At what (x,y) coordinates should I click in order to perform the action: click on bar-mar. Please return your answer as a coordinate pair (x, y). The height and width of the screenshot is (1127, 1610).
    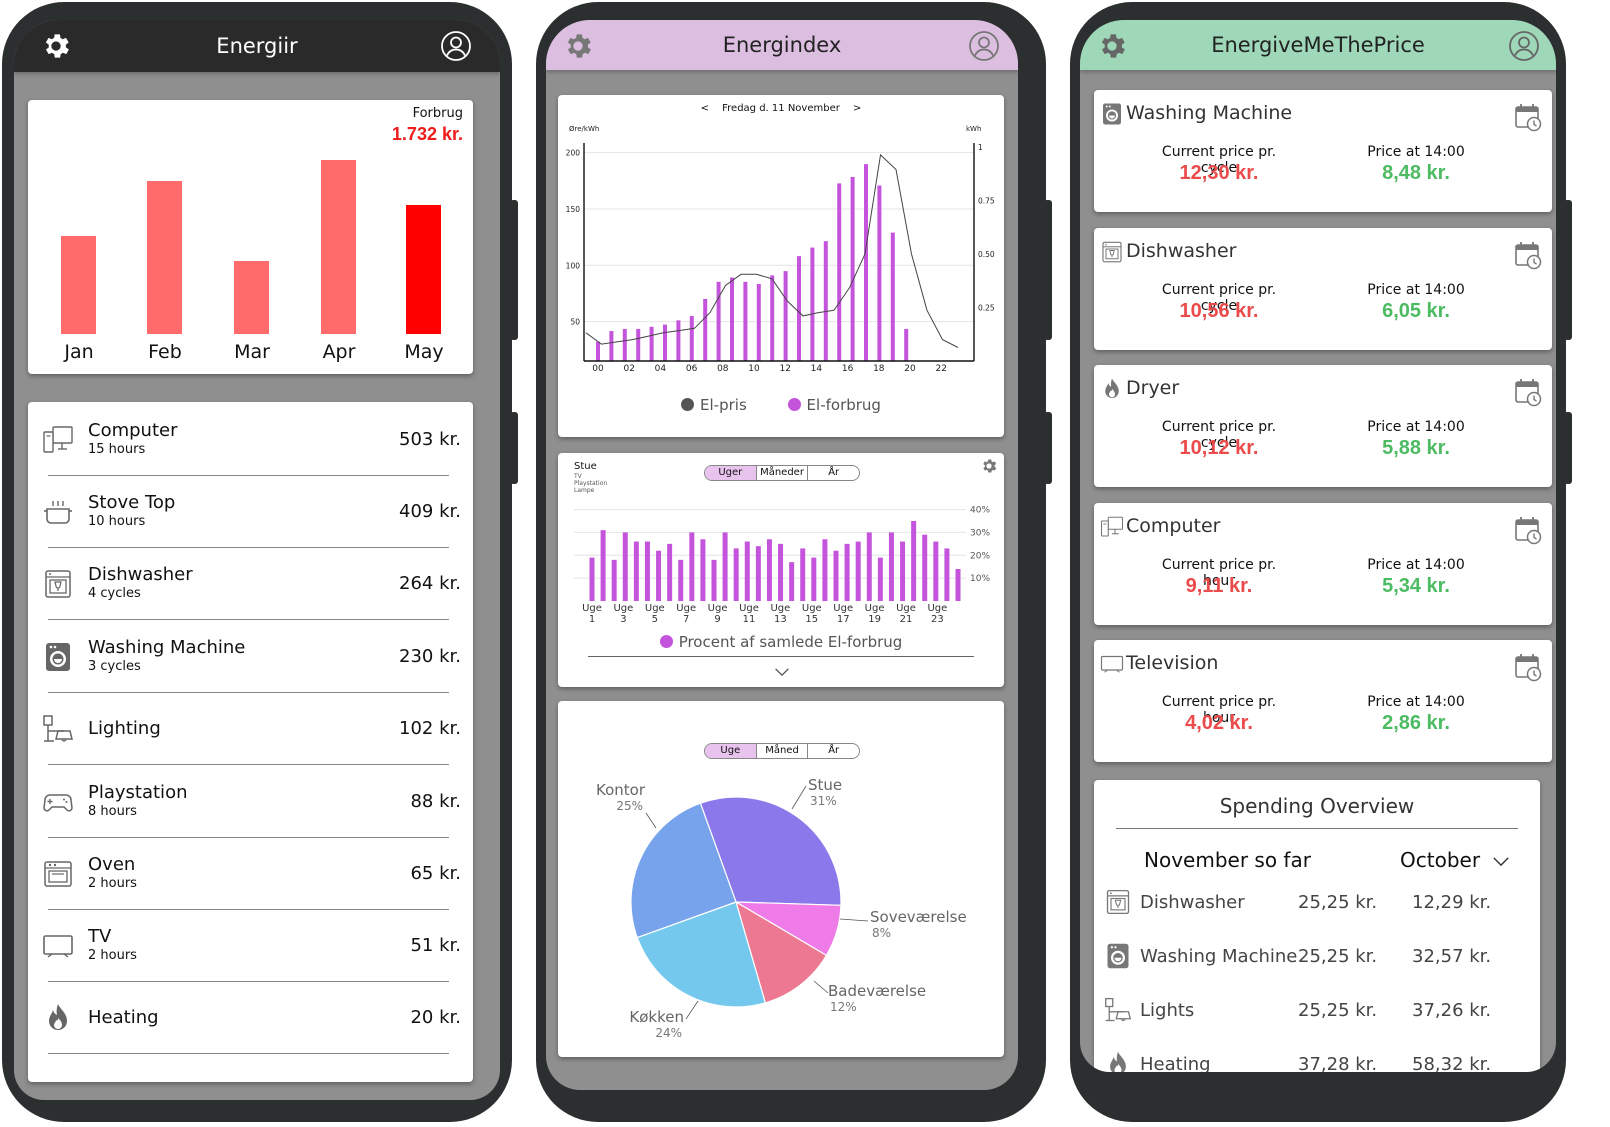
    Looking at the image, I should click on (251, 297).